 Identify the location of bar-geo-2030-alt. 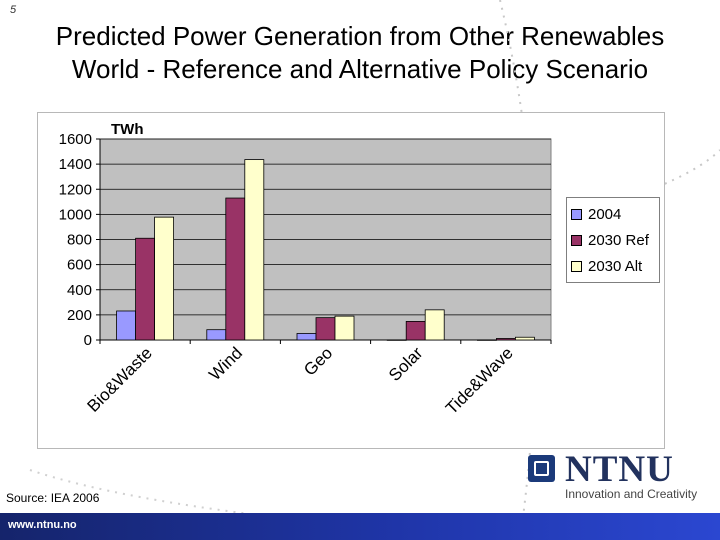
(344, 328).